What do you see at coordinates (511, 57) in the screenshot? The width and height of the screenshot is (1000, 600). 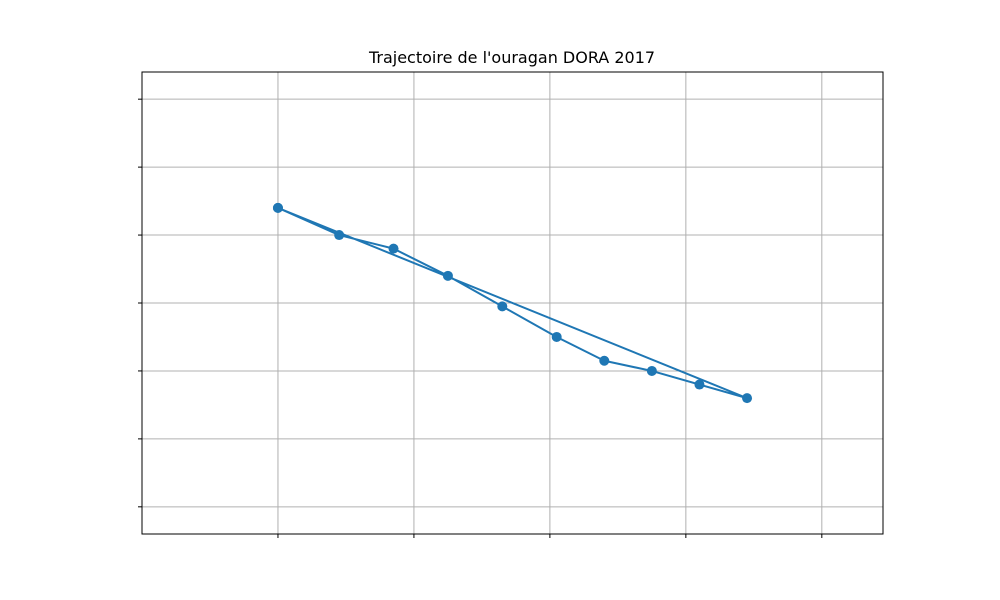 I see `chart-title: Trajectoire de l'ouragan DORA 2017` at bounding box center [511, 57].